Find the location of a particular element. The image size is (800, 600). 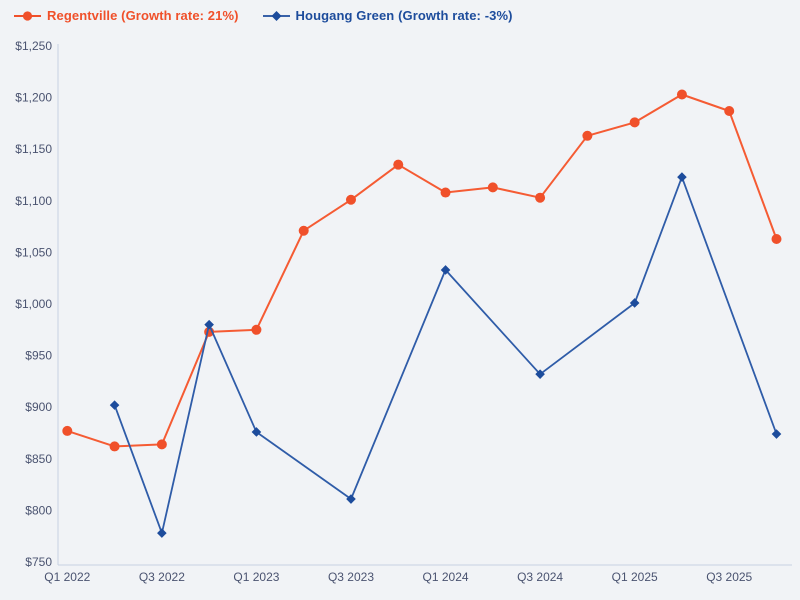

circle-series-marker-icon is located at coordinates (27, 15).